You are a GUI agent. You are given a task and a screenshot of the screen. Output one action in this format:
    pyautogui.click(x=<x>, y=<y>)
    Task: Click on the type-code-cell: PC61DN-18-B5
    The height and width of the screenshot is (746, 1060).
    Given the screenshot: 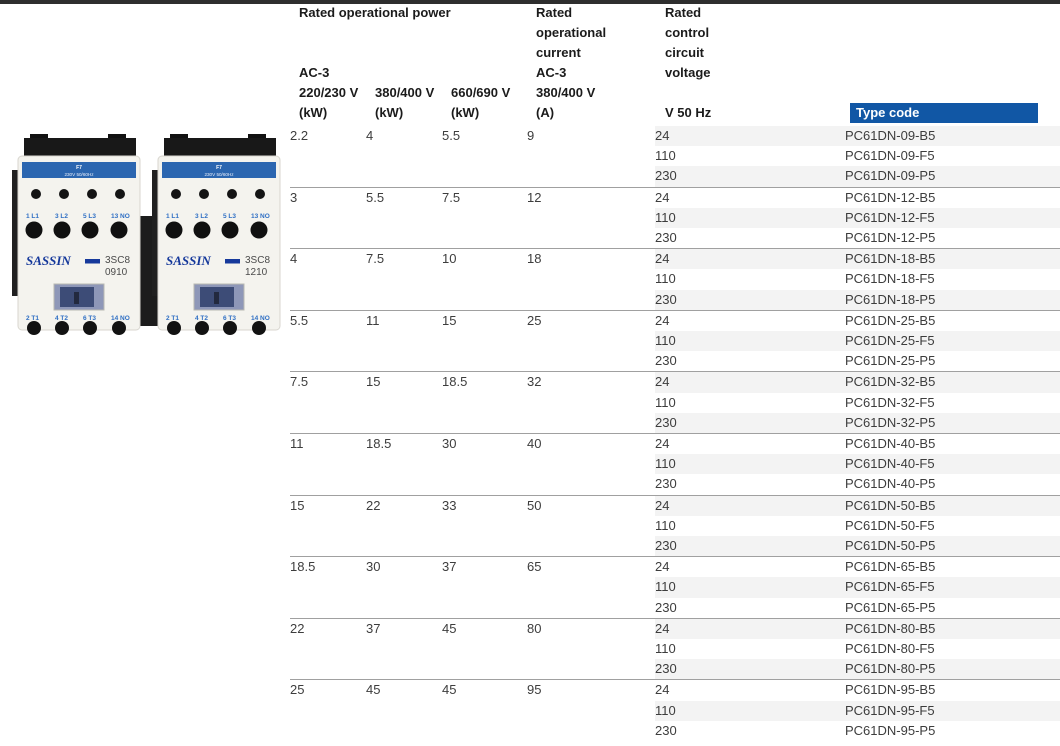 What is the action you would take?
    pyautogui.click(x=952, y=259)
    